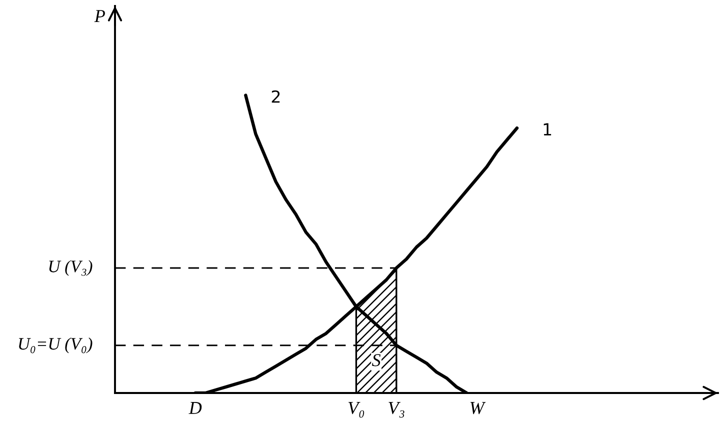 The height and width of the screenshot is (428, 720). I want to click on x-tick-label: W, so click(478, 408).